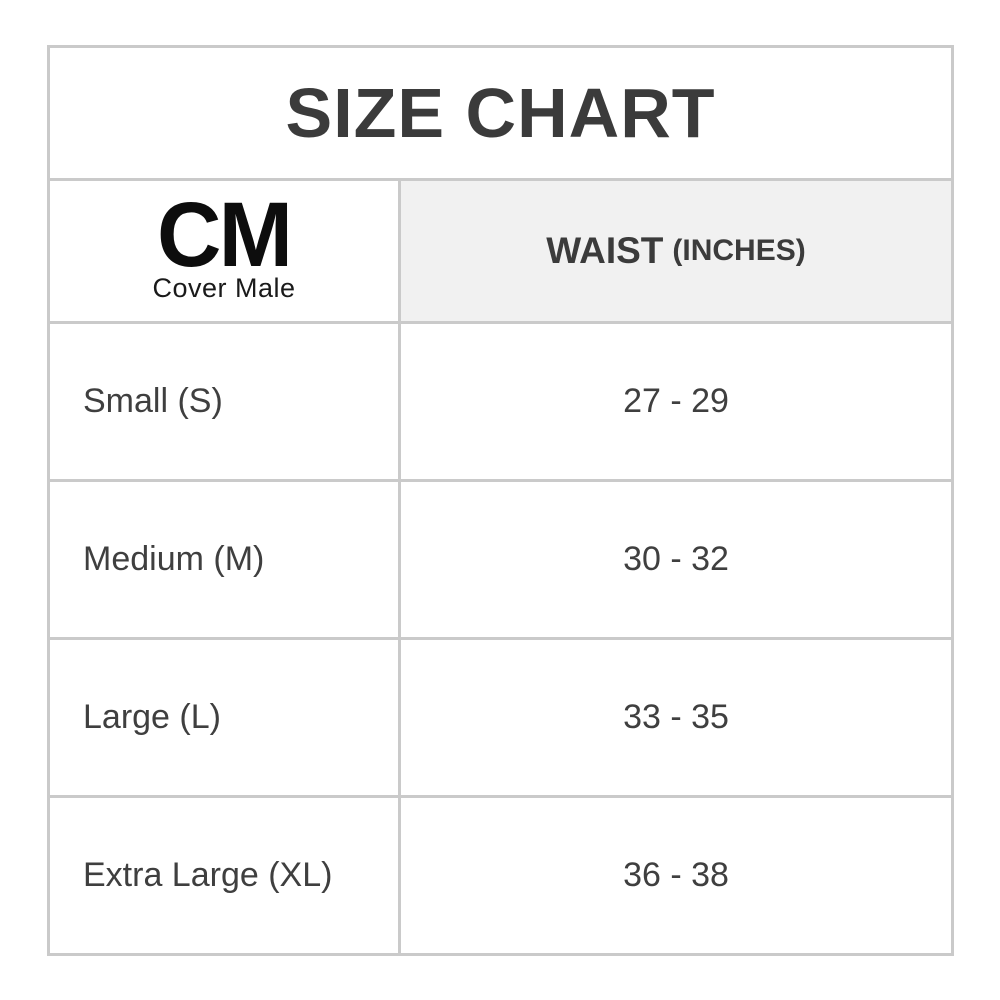 This screenshot has height=1000, width=1000. I want to click on waist-cell: 30 - 32, so click(674, 559).